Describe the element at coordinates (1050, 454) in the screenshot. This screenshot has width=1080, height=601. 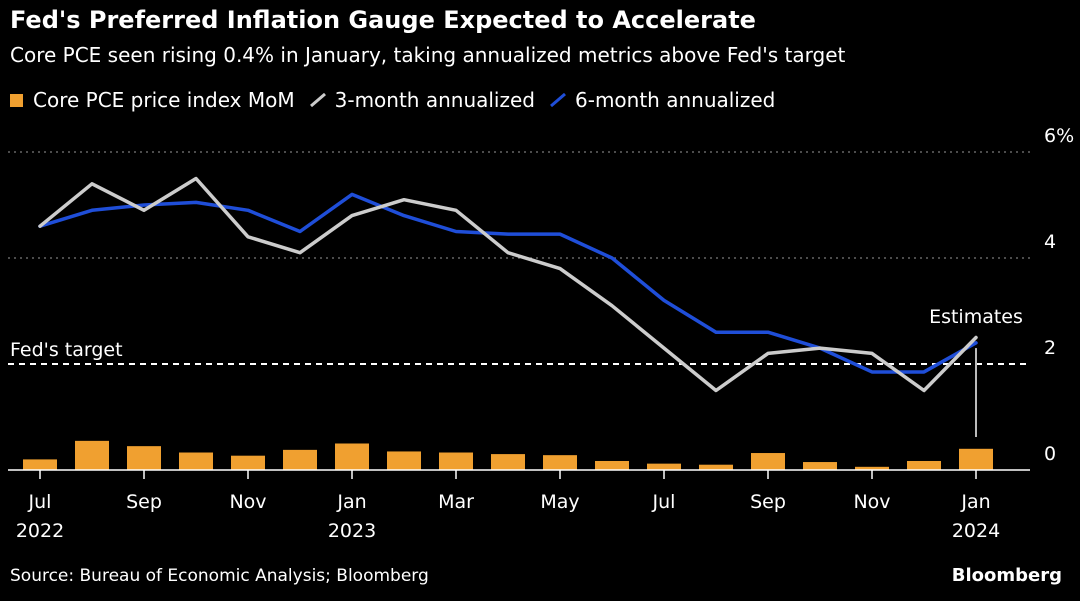
I see `y-tick-label-0: 0` at that location.